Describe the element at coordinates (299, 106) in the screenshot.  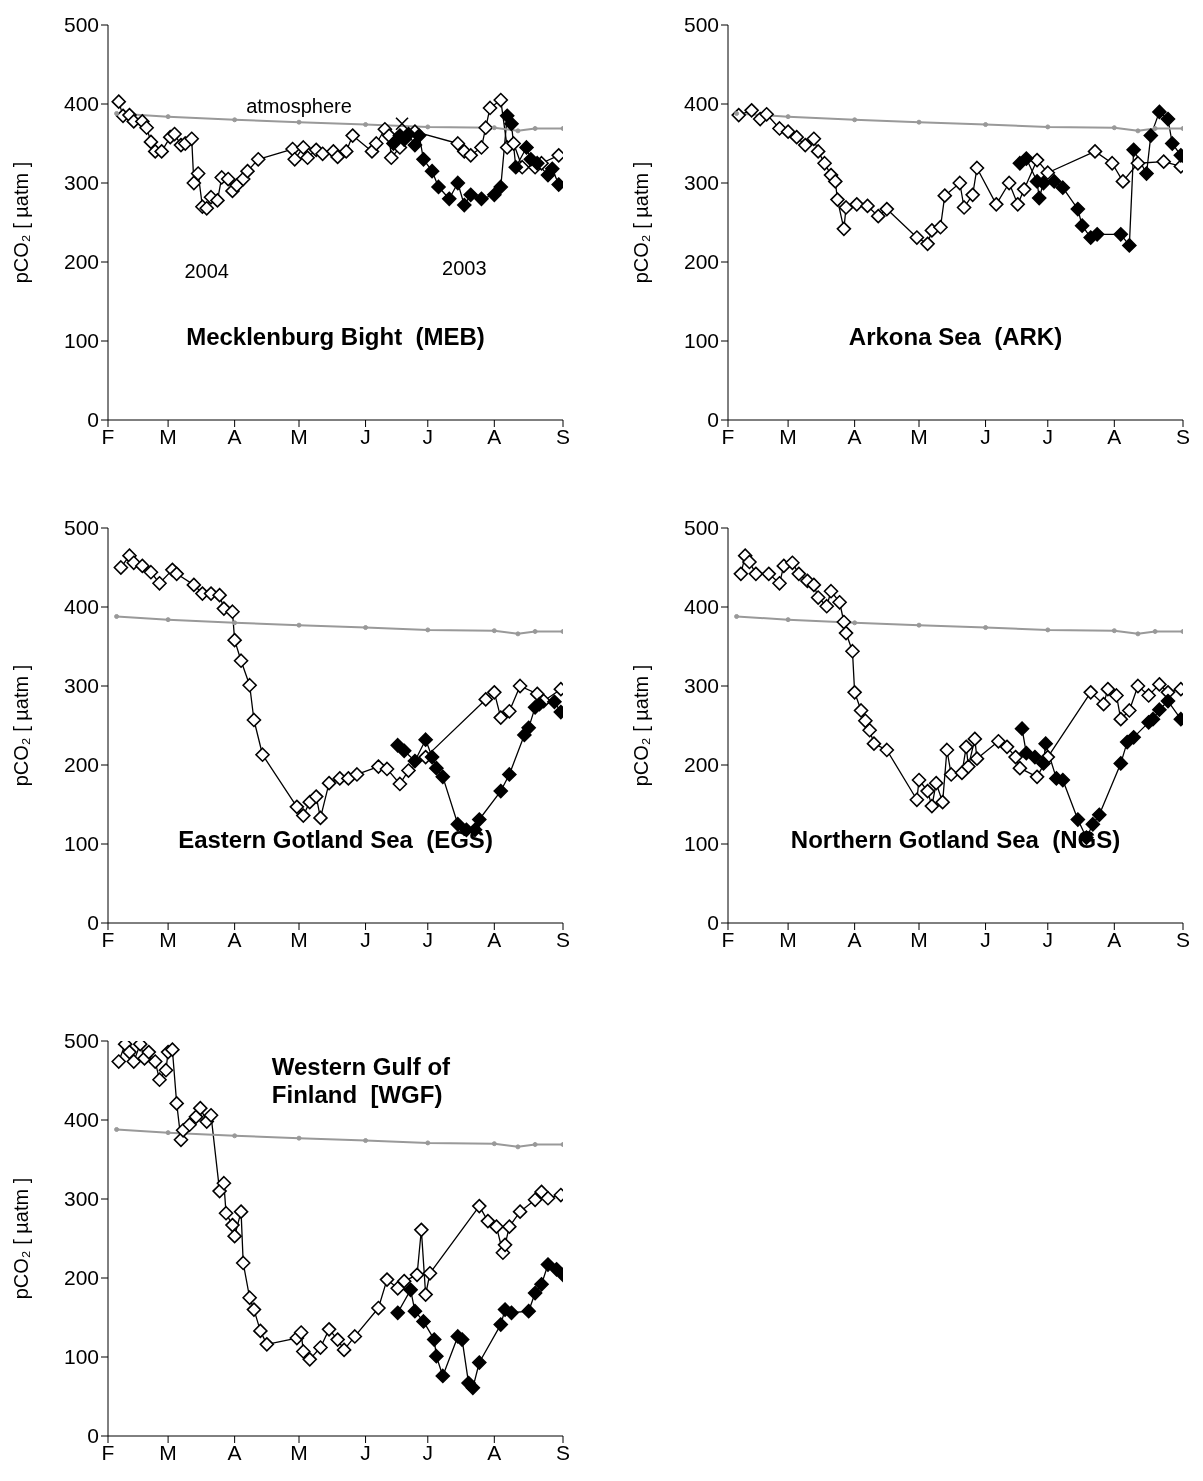
I see `series-label: atmosphere` at that location.